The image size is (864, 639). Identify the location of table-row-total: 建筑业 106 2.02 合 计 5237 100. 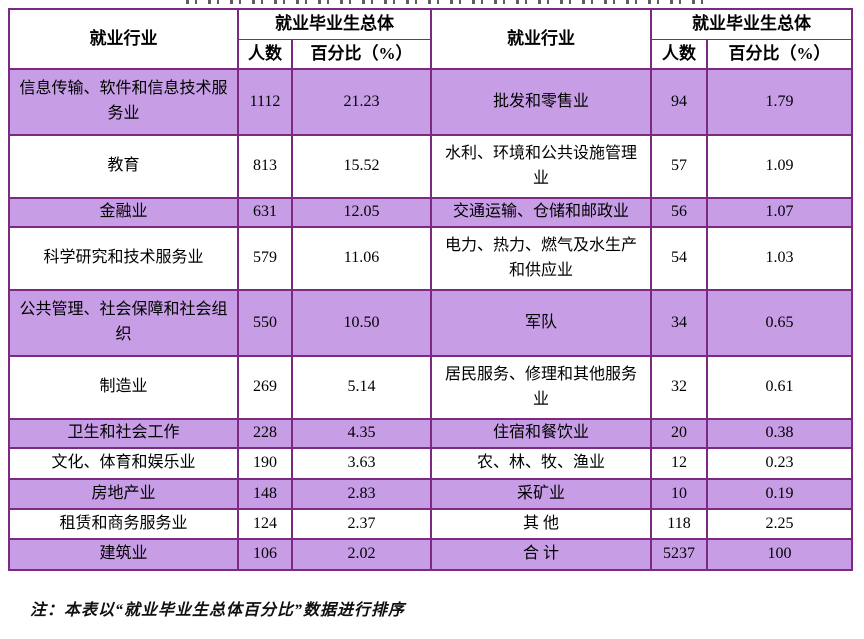
(430, 554).